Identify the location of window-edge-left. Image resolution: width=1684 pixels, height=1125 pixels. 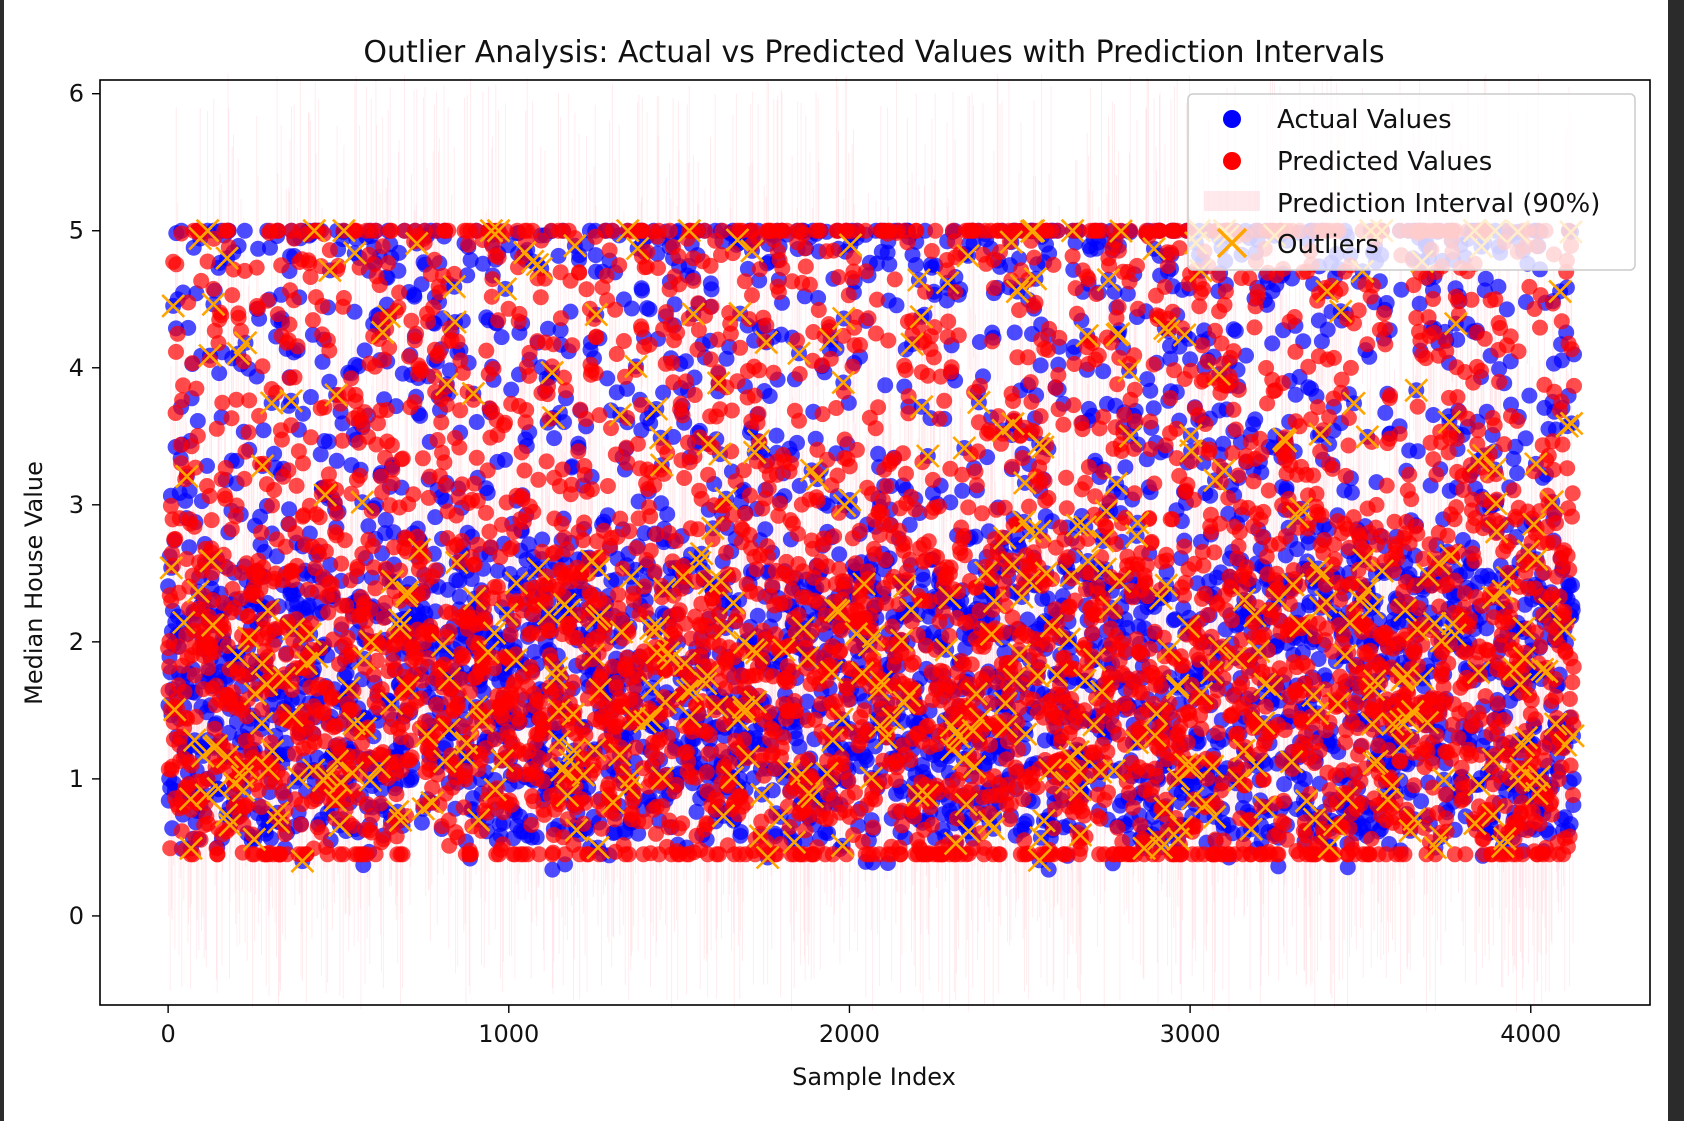
(2, 560).